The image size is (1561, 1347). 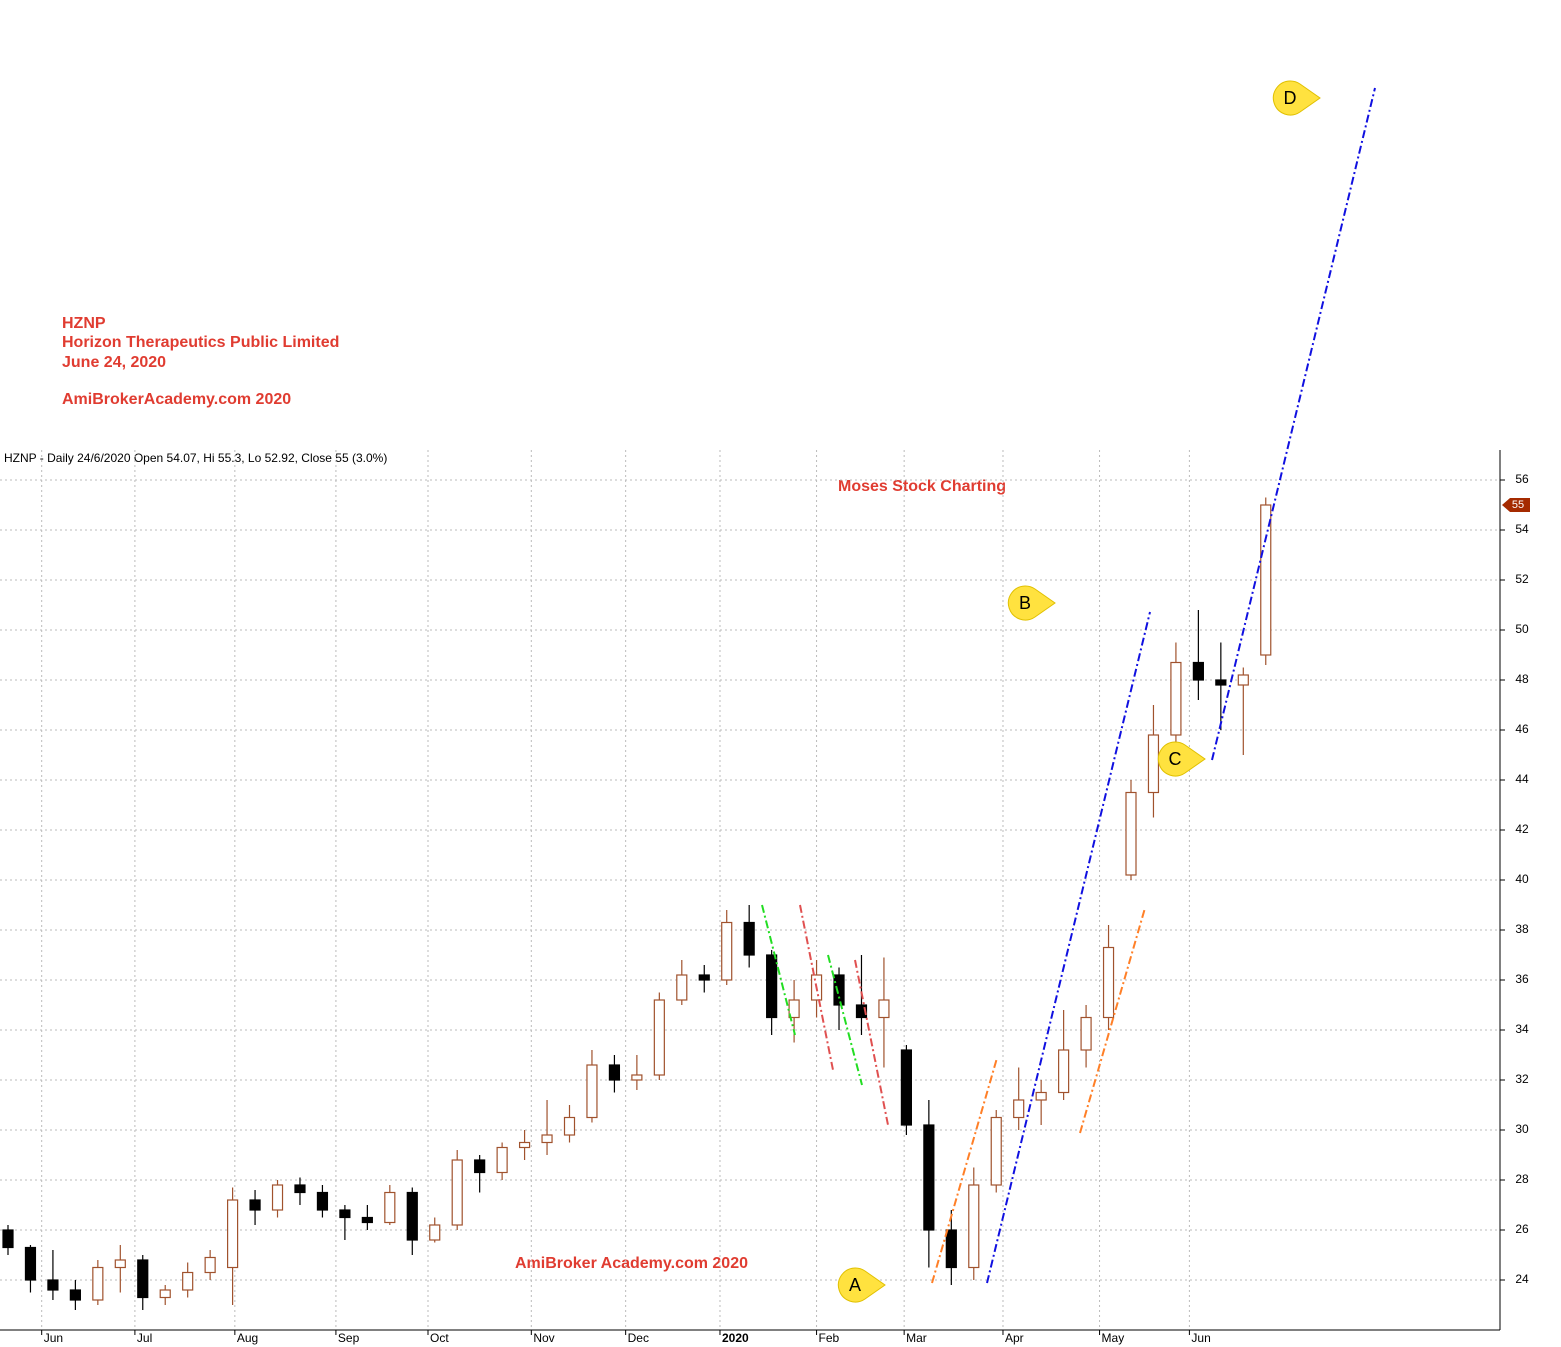 I want to click on title-line: June 24, 2020, so click(x=114, y=362).